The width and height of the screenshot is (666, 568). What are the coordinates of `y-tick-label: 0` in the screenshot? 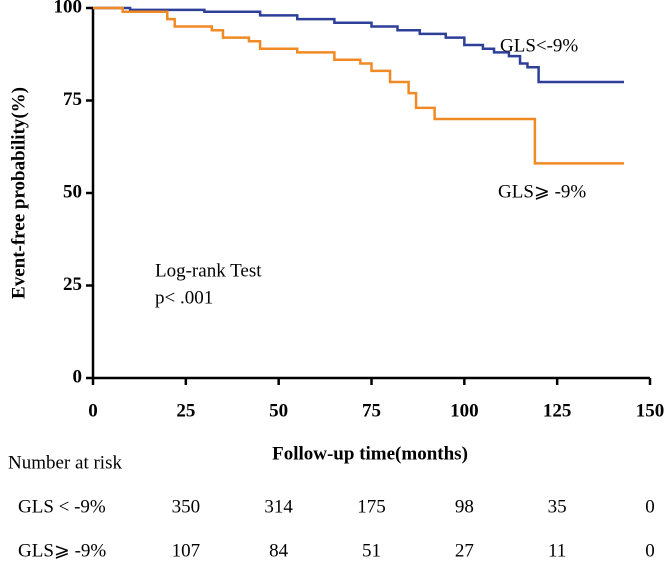 It's located at (78, 376).